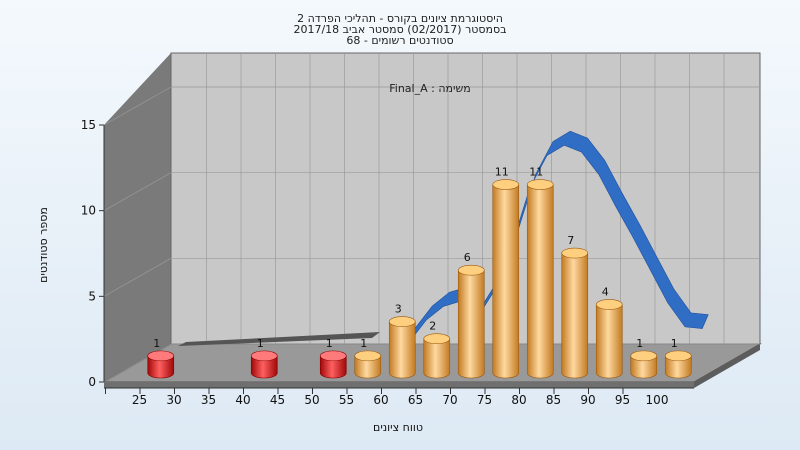 This screenshot has width=800, height=450. I want to click on x-tick-label: 75, so click(484, 400).